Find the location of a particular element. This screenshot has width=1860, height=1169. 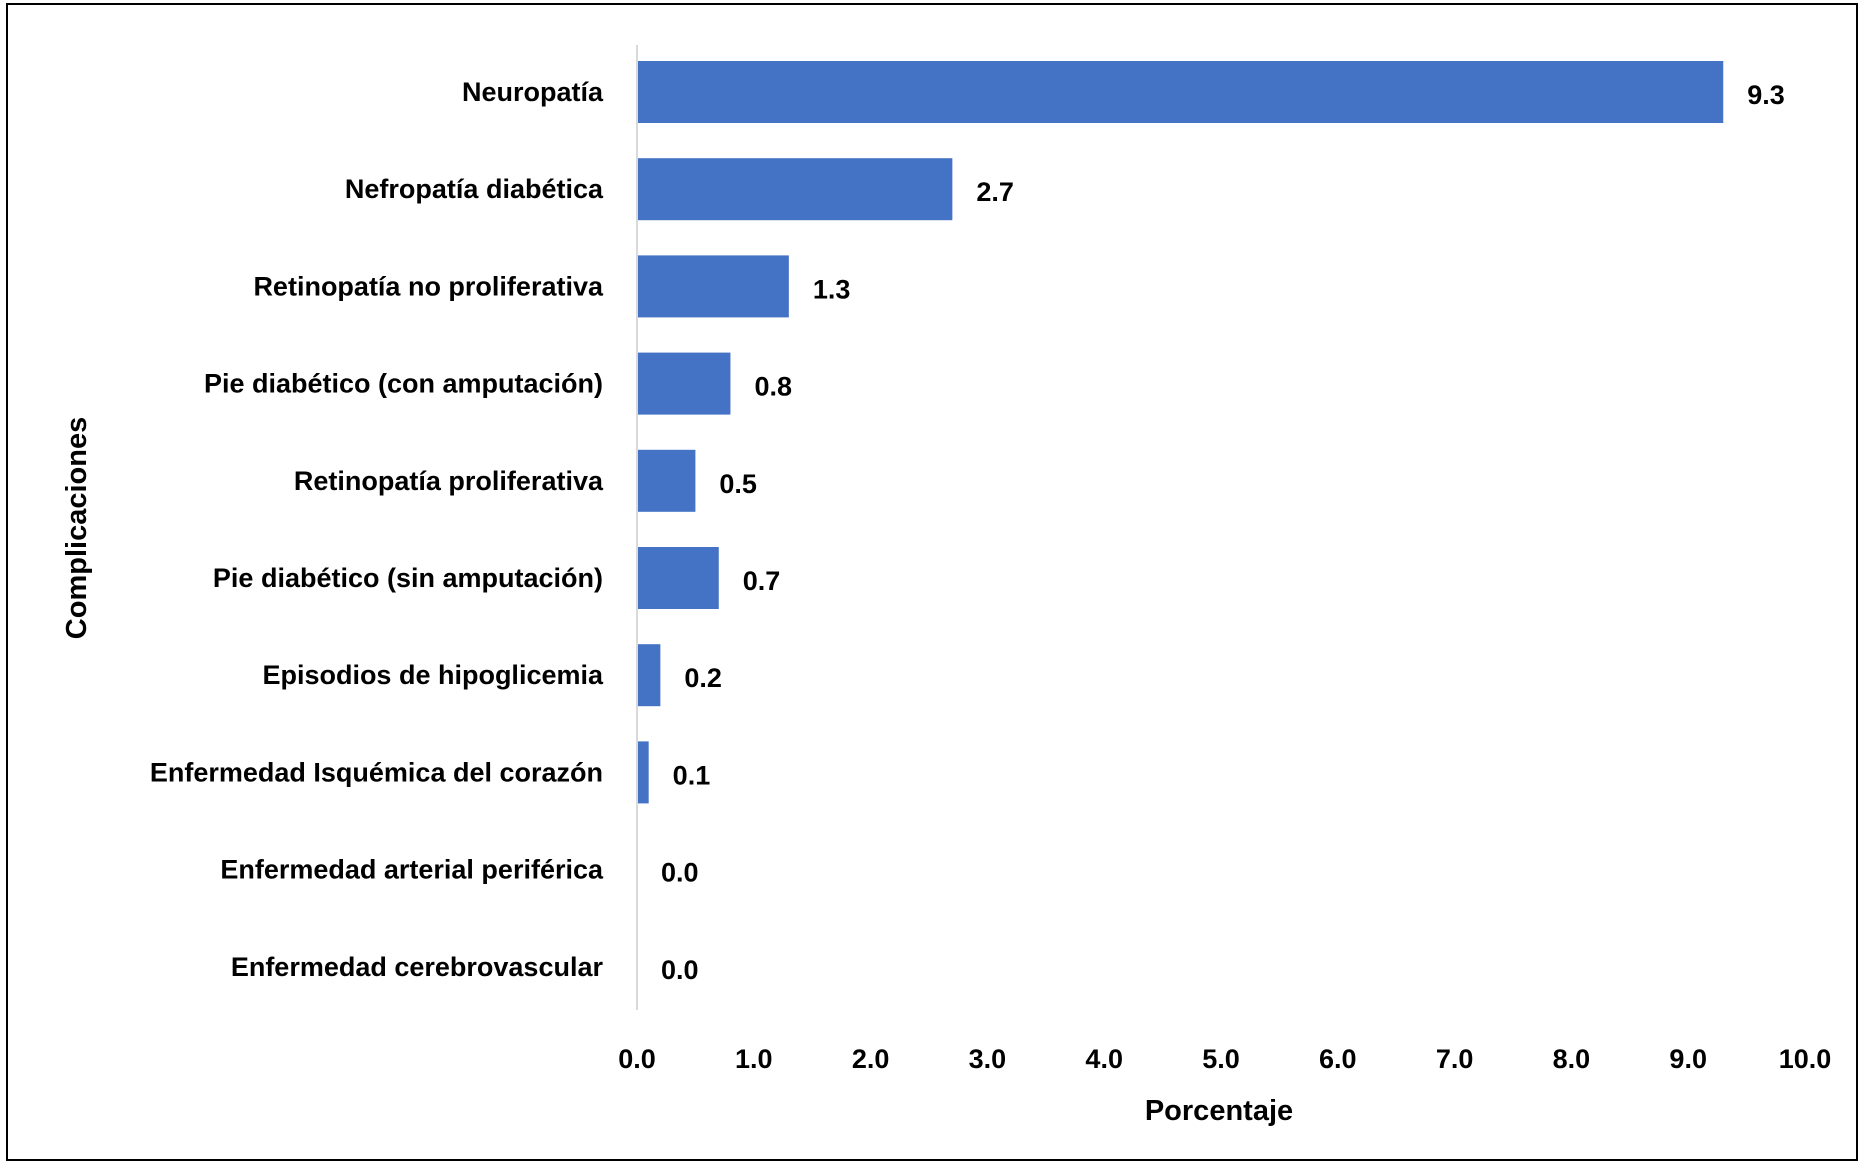

x-tick-label: 8.0 is located at coordinates (1572, 1059).